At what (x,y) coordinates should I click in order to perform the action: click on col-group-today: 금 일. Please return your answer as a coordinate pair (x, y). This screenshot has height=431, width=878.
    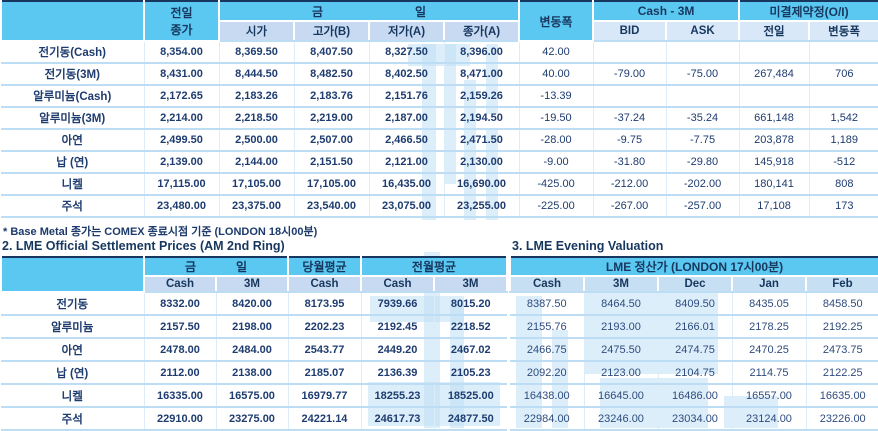
    Looking at the image, I should click on (369, 11).